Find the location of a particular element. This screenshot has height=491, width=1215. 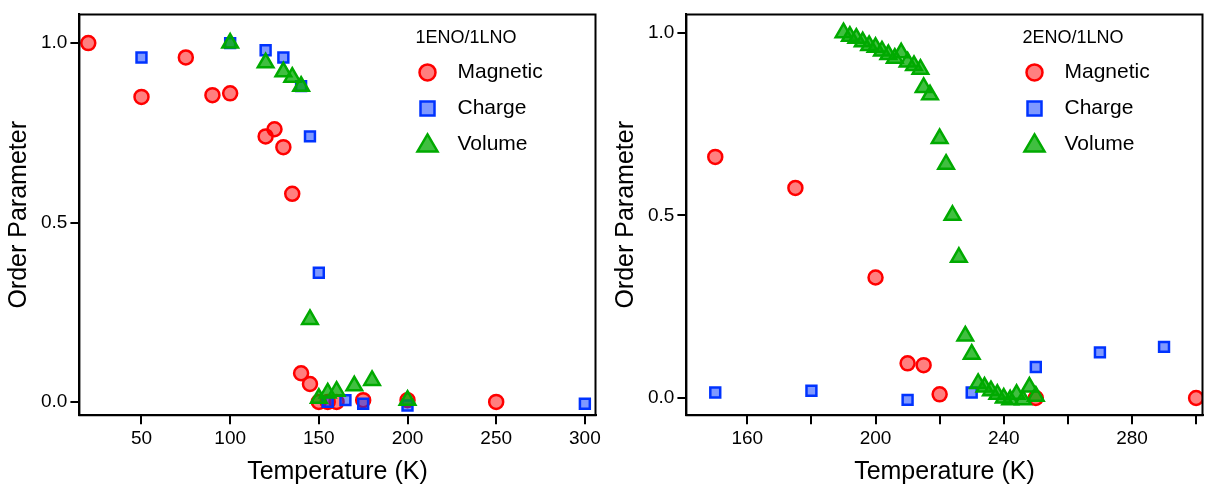

x-tick-label: 250 is located at coordinates (496, 437).